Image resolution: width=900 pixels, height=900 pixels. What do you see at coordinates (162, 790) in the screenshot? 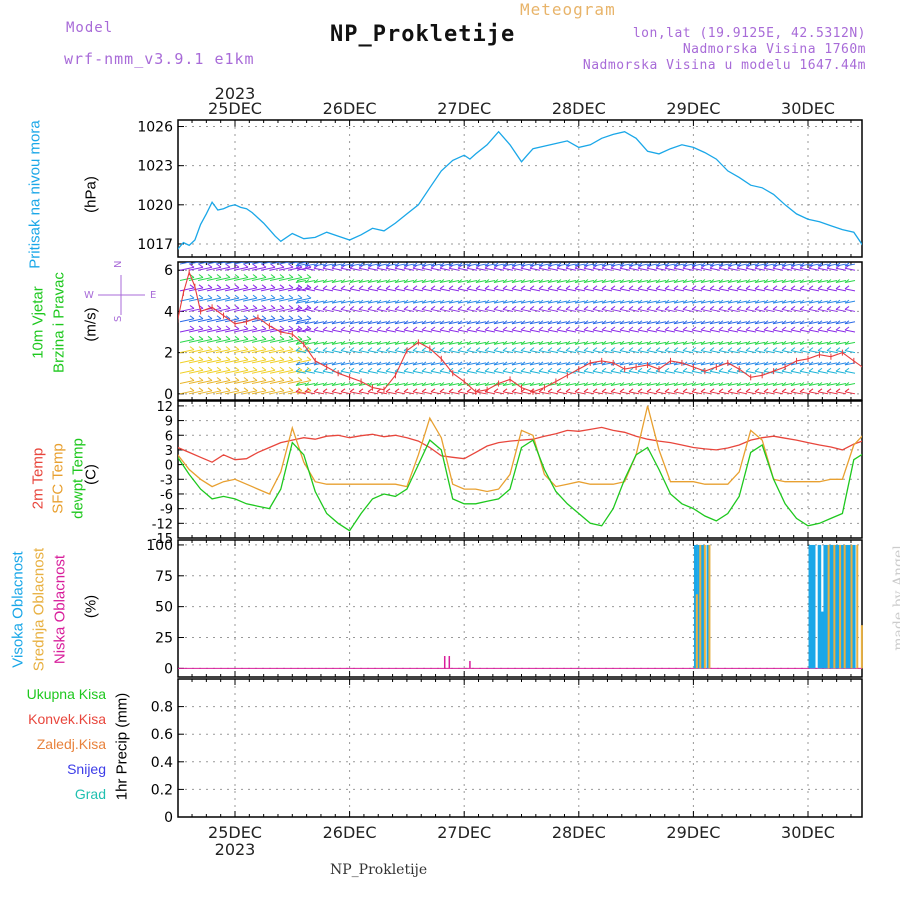
I see `y-tick-label: 0.2` at bounding box center [162, 790].